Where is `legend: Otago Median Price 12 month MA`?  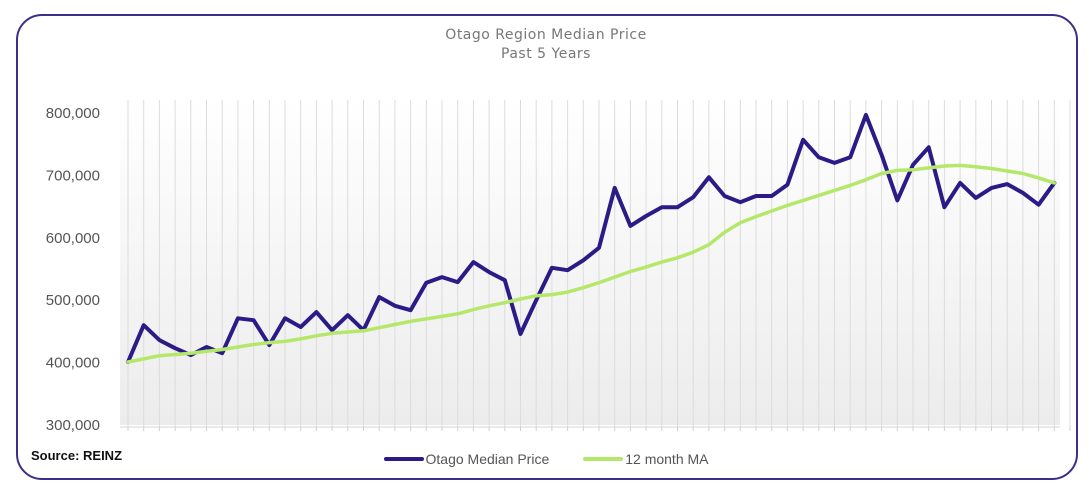 legend: Otago Median Price 12 month MA is located at coordinates (546, 459).